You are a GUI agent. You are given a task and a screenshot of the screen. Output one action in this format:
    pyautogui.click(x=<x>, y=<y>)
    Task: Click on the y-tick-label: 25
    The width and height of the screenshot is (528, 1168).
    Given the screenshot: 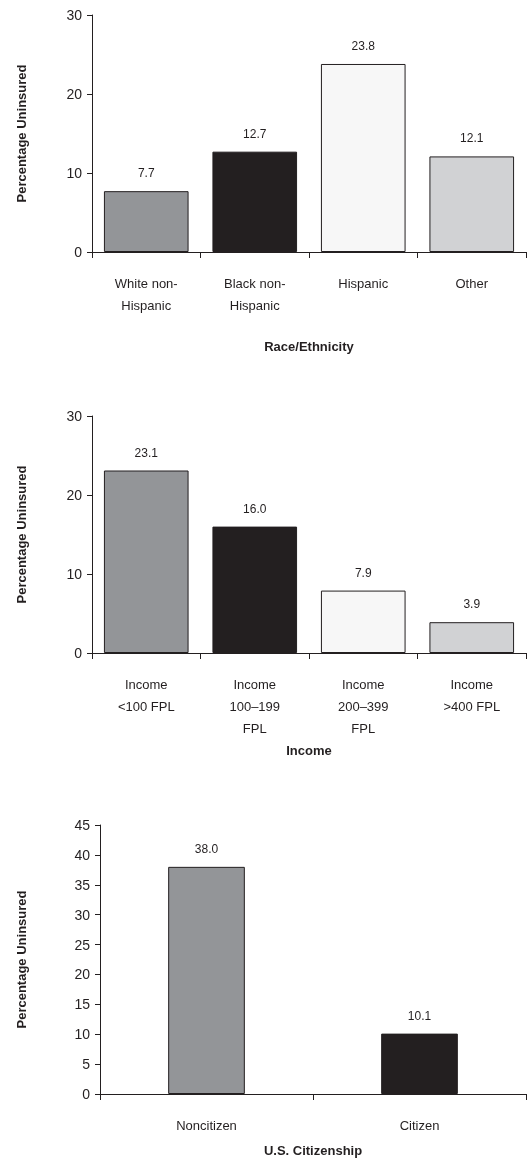 What is the action you would take?
    pyautogui.click(x=82, y=944)
    